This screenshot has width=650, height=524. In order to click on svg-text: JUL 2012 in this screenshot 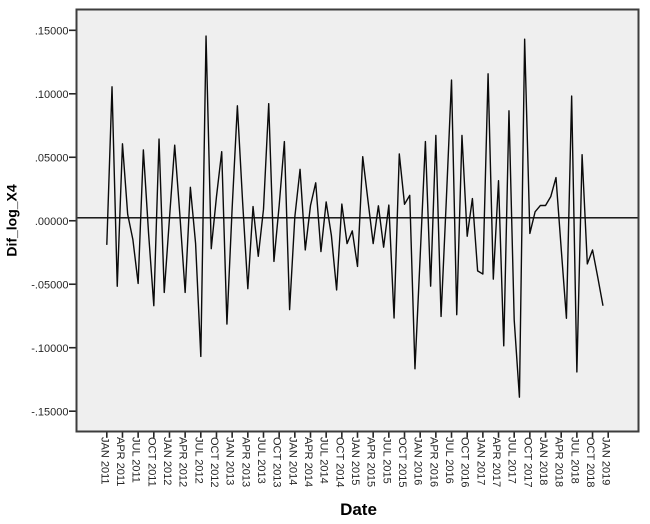, I will do `click(198, 460)`.